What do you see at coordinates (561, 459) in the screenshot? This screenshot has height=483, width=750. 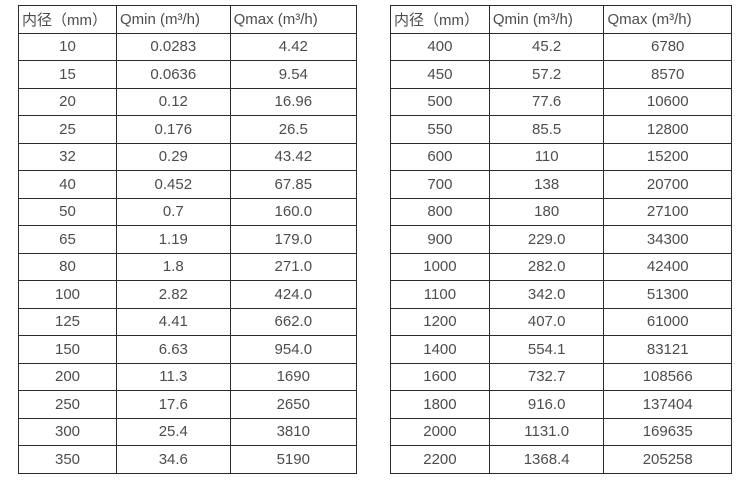 I see `table-row: 2200 1368.4 205258` at bounding box center [561, 459].